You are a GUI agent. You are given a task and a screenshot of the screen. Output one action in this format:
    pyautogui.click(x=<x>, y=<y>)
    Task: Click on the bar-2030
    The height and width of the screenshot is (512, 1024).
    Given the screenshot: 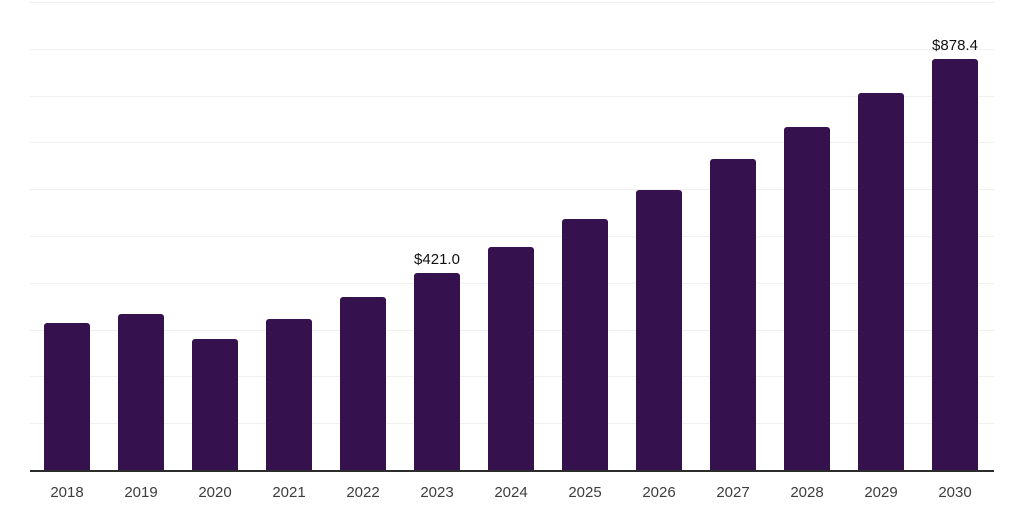 What is the action you would take?
    pyautogui.click(x=955, y=264)
    